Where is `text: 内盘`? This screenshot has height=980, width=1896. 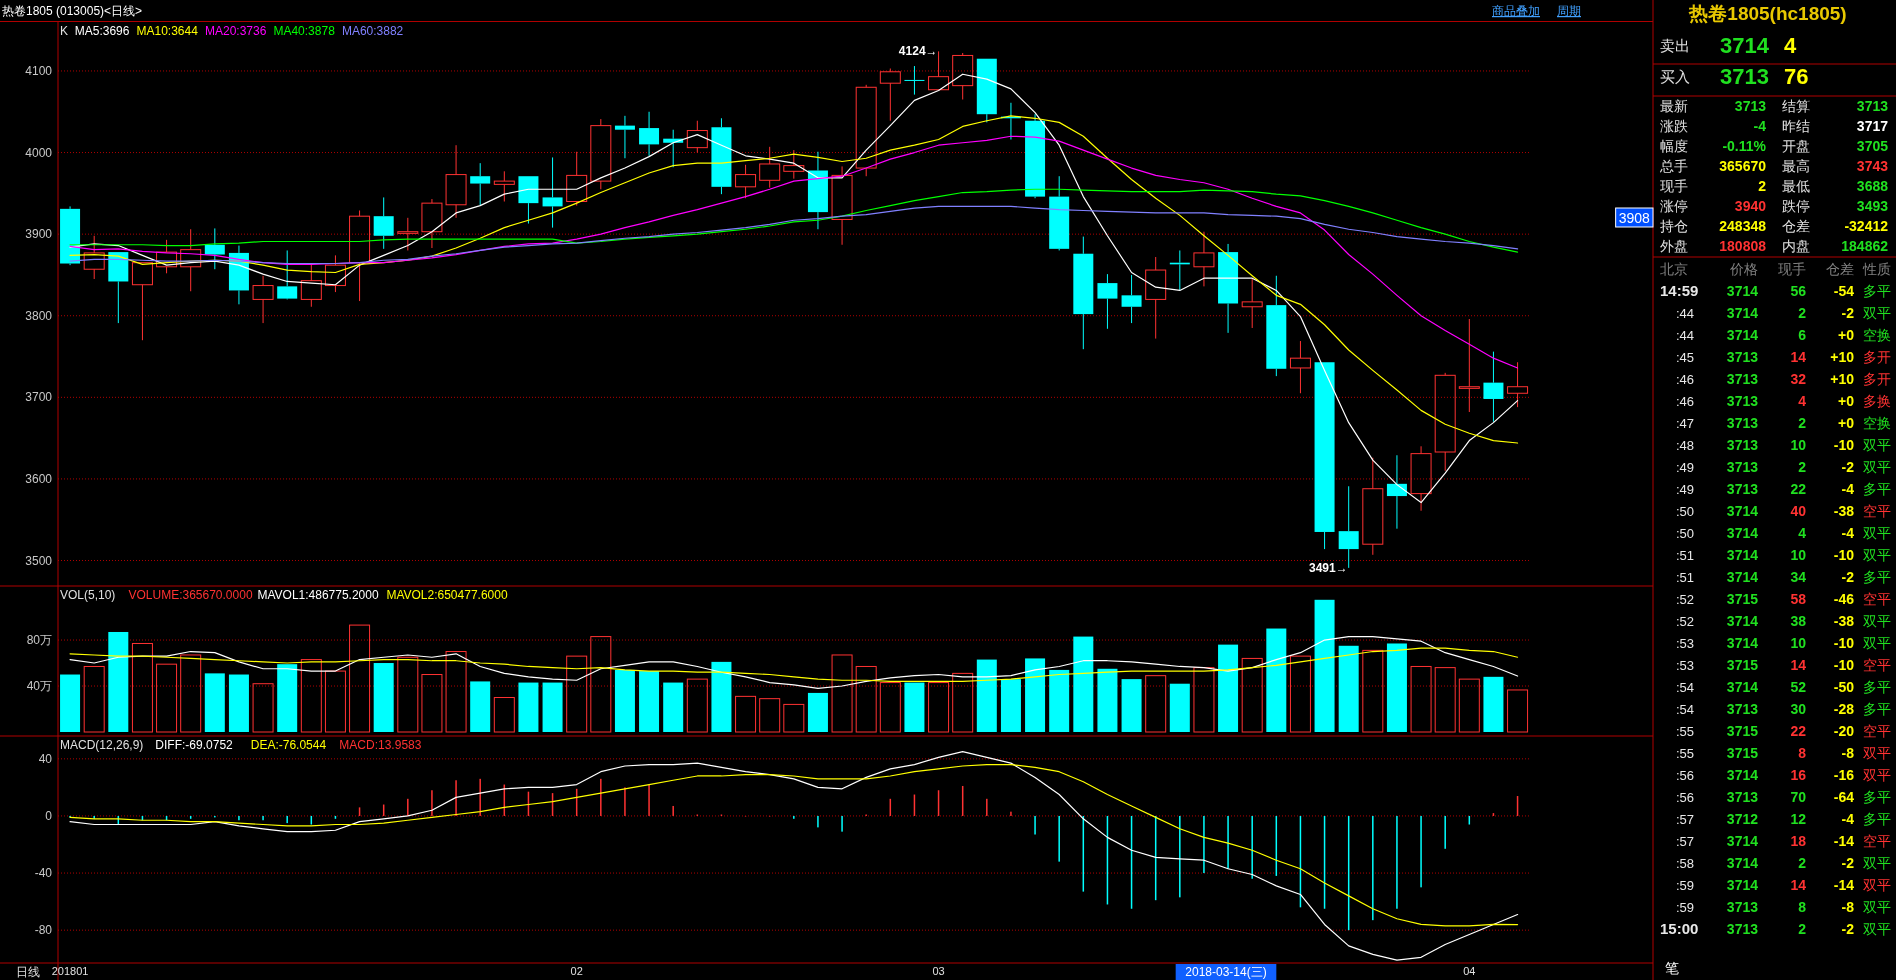 text: 内盘 is located at coordinates (1796, 246).